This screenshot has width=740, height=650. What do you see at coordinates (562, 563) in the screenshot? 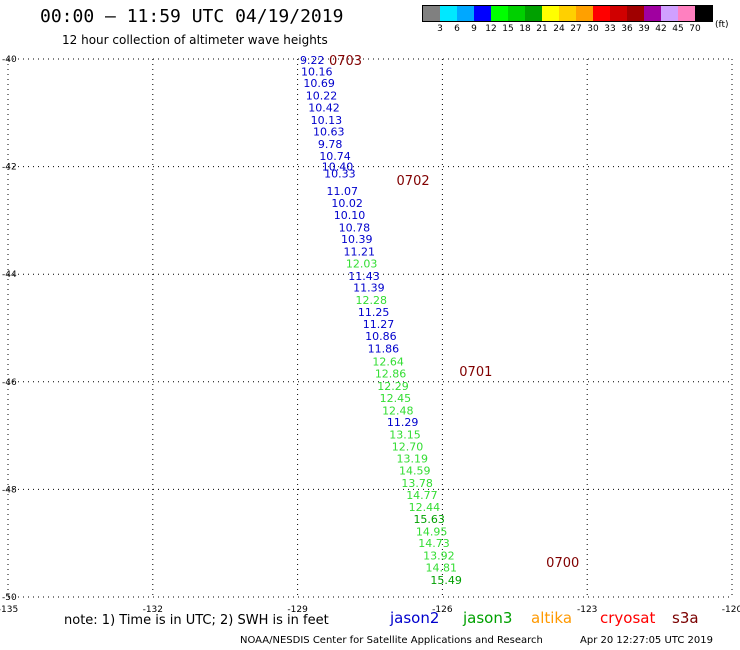
I see `time-label: 0700` at bounding box center [562, 563].